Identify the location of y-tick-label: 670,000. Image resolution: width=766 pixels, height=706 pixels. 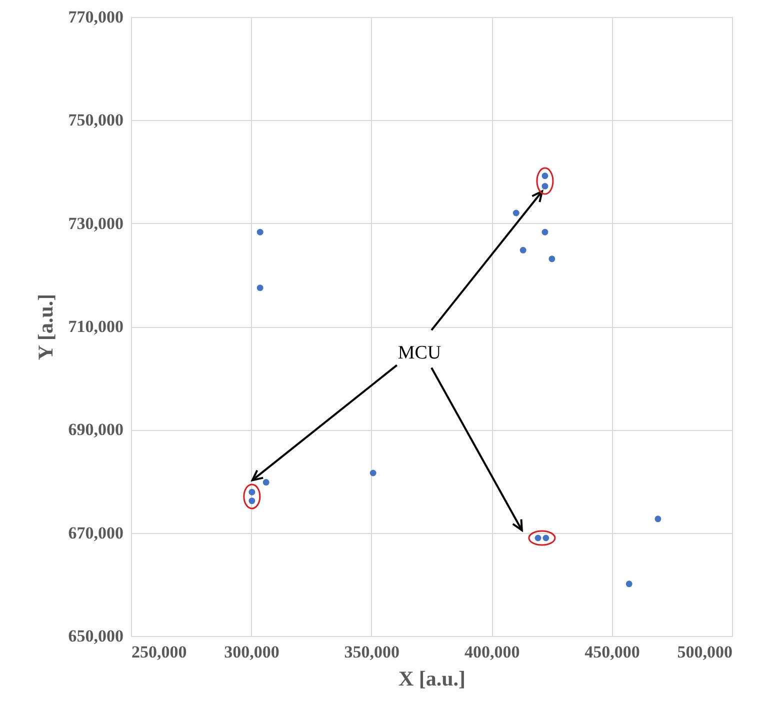
(96, 532).